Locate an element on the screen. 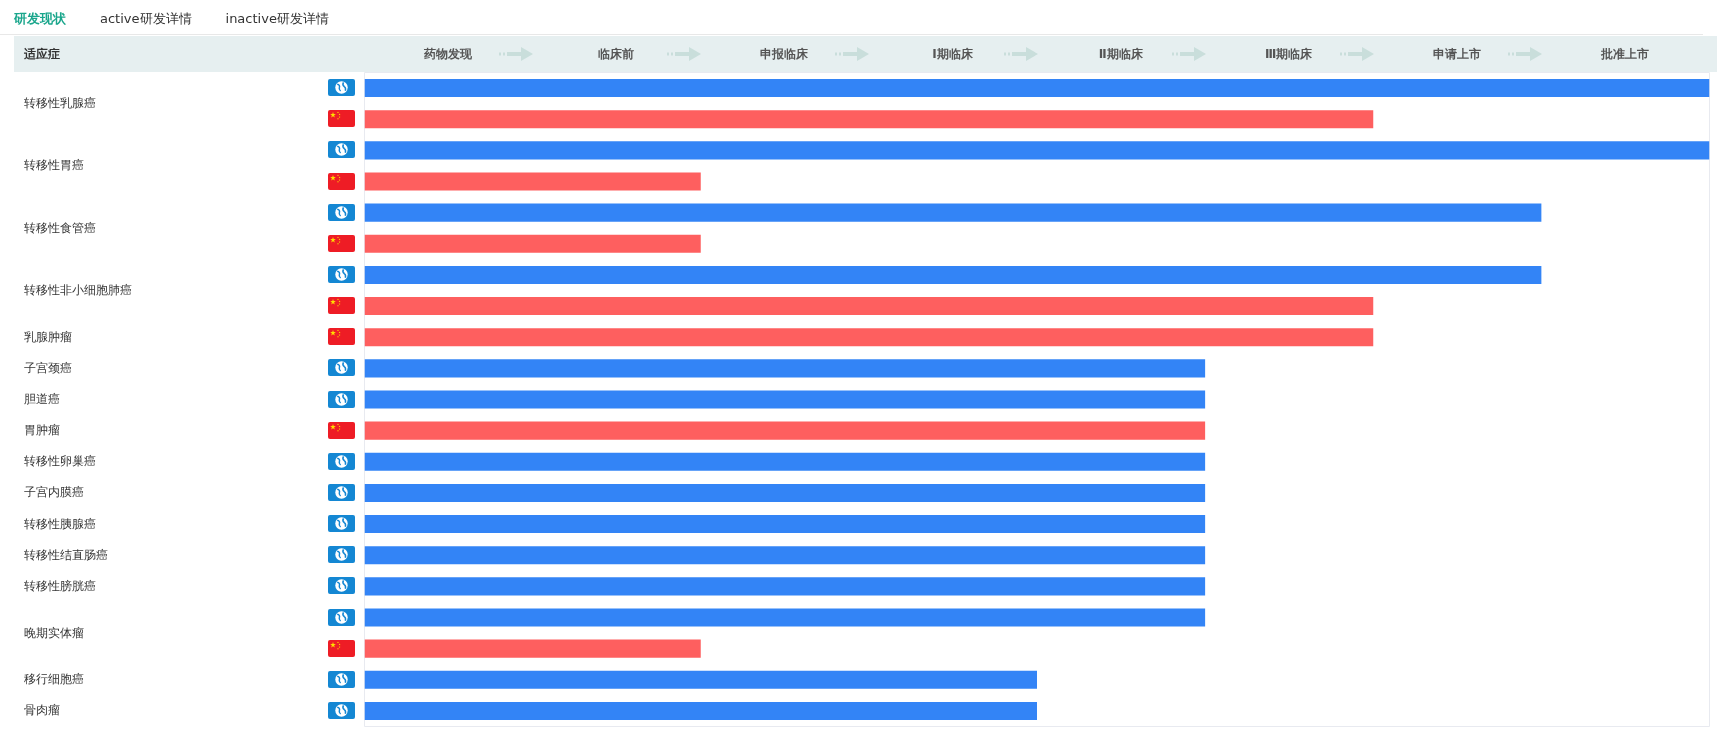 The image size is (1731, 743). y-axis-title: 适应症 is located at coordinates (42, 54).